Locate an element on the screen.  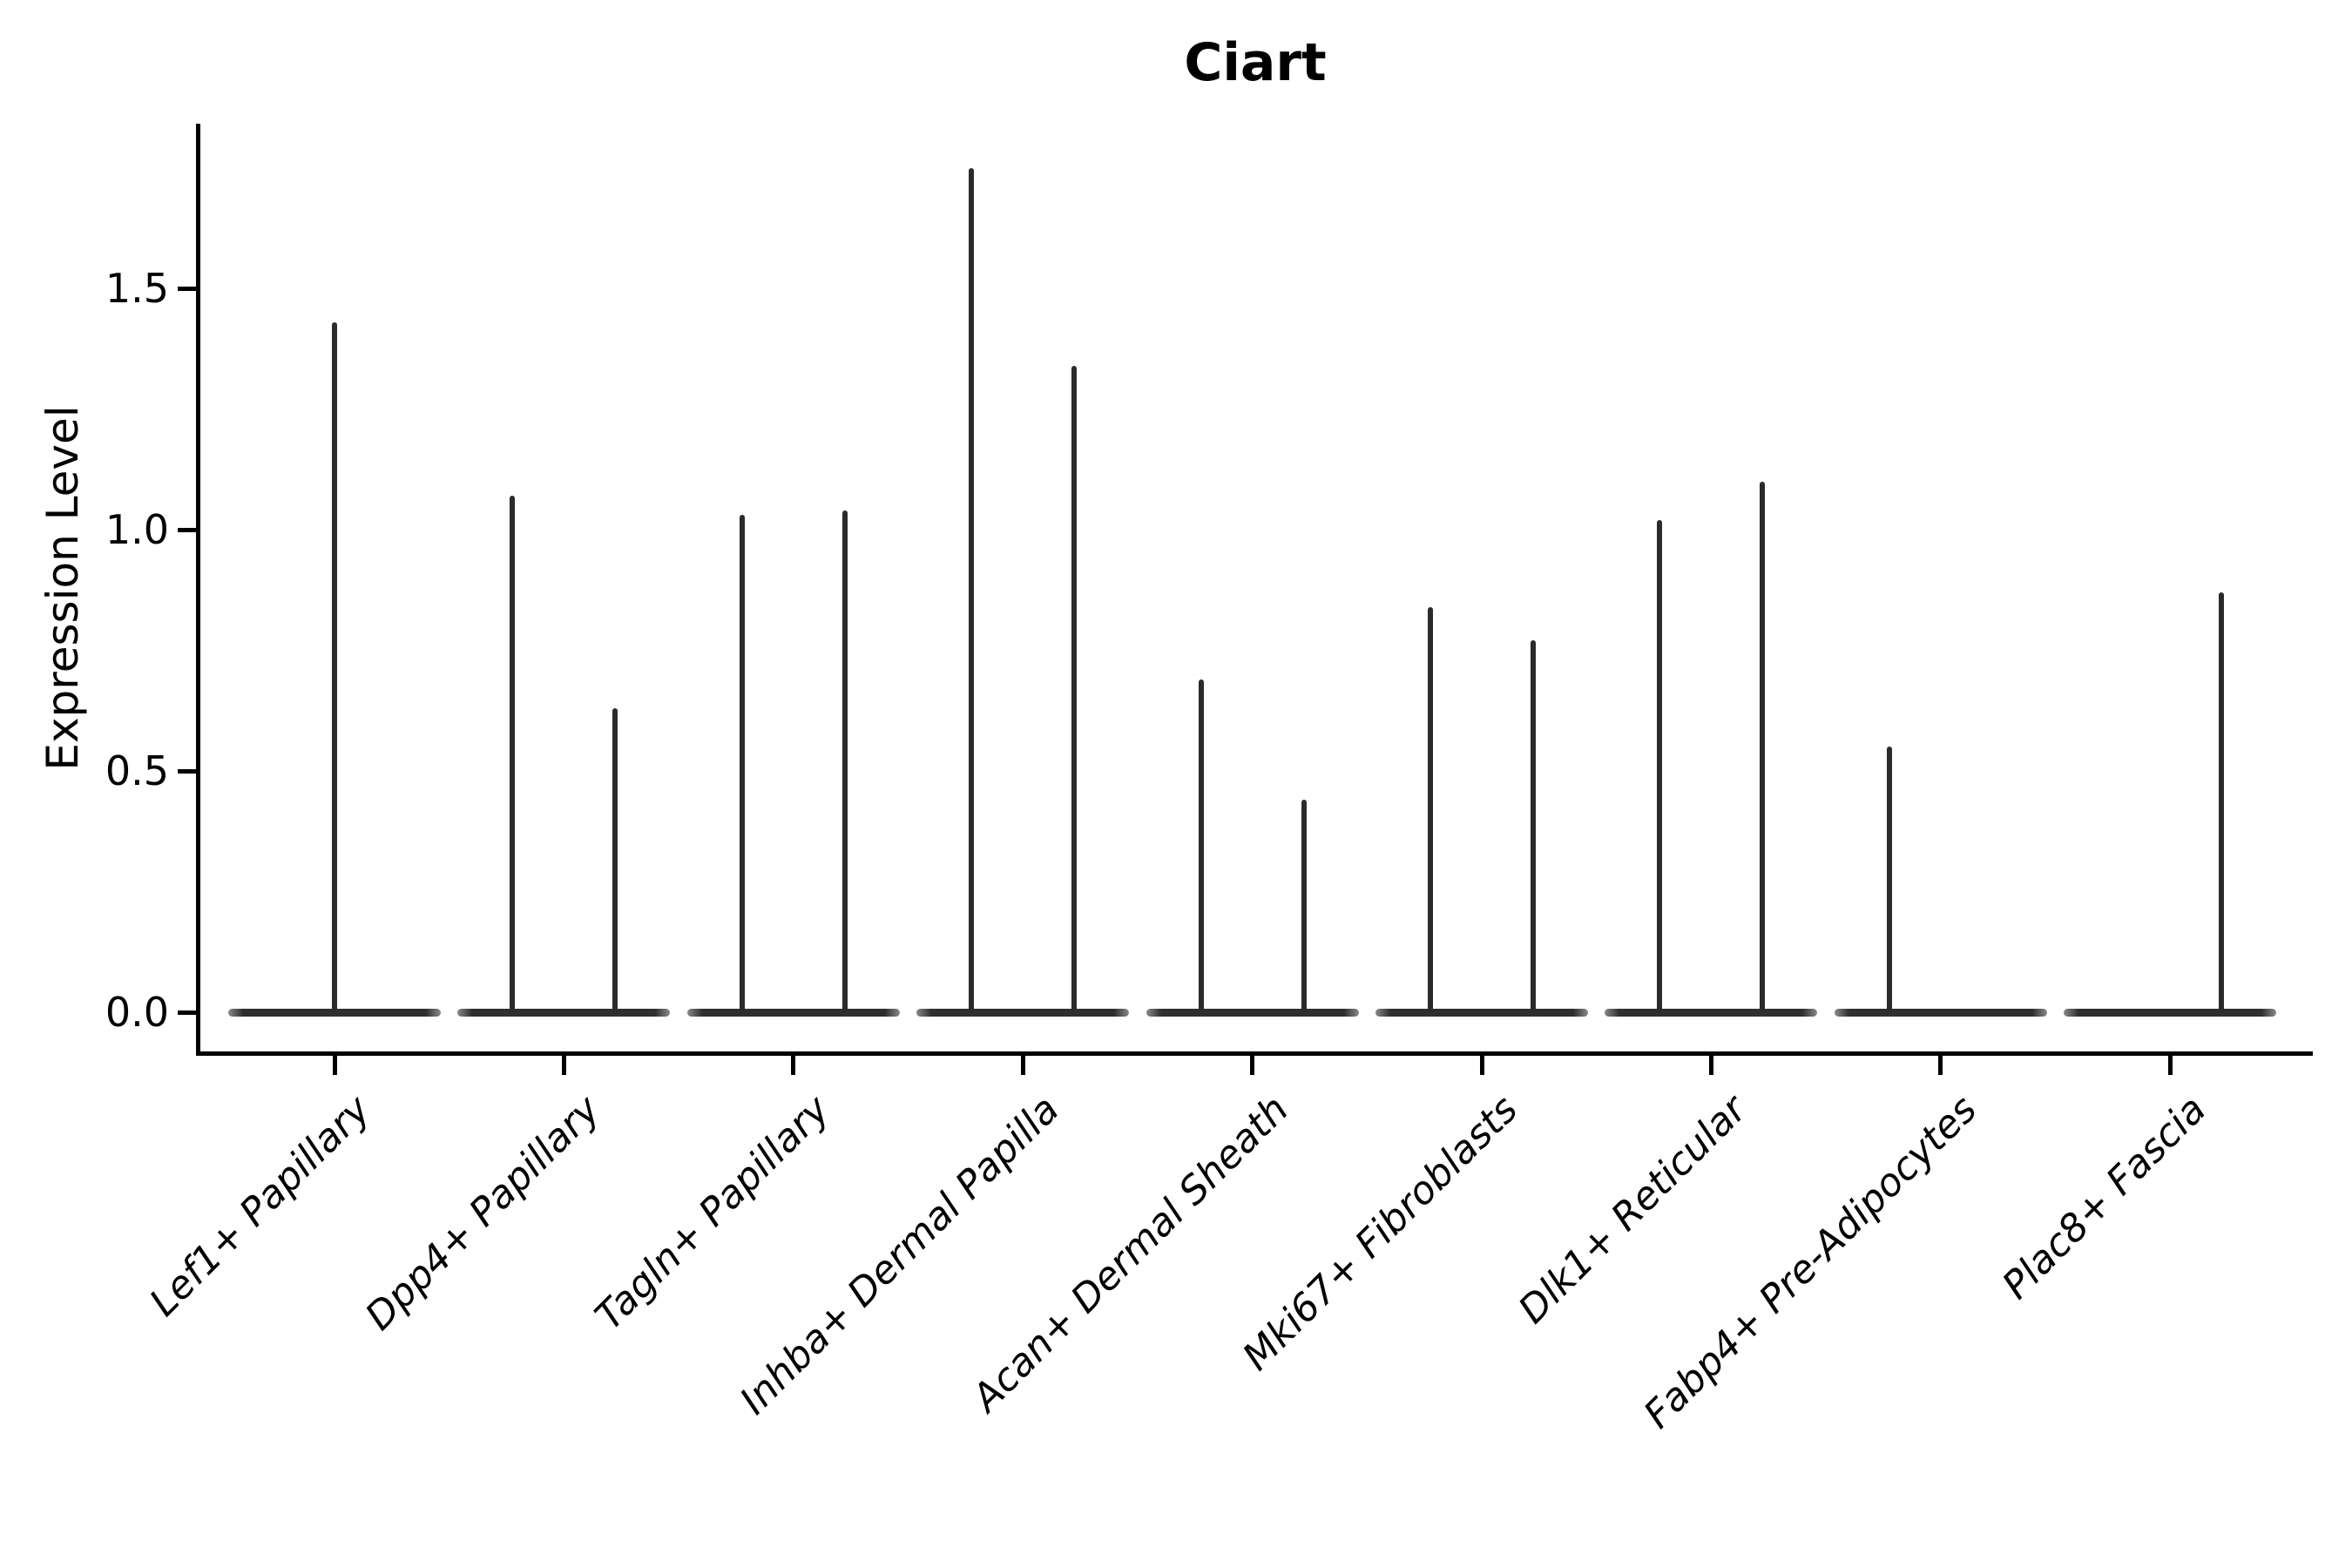
category-label: Lef1+ Papillary is located at coordinates (260, 1206).